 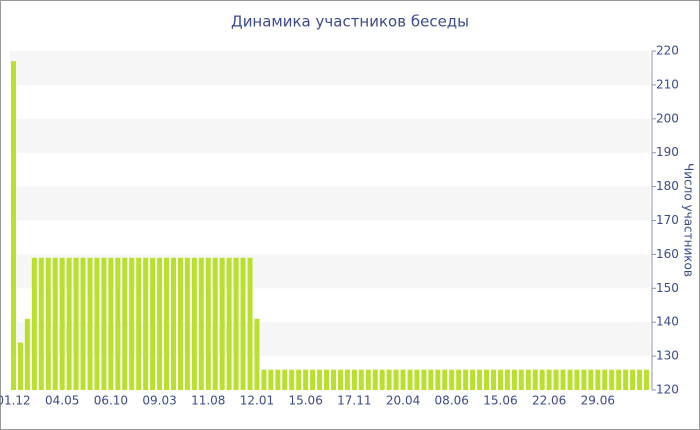 I want to click on y-tick-label: 220, so click(x=667, y=51).